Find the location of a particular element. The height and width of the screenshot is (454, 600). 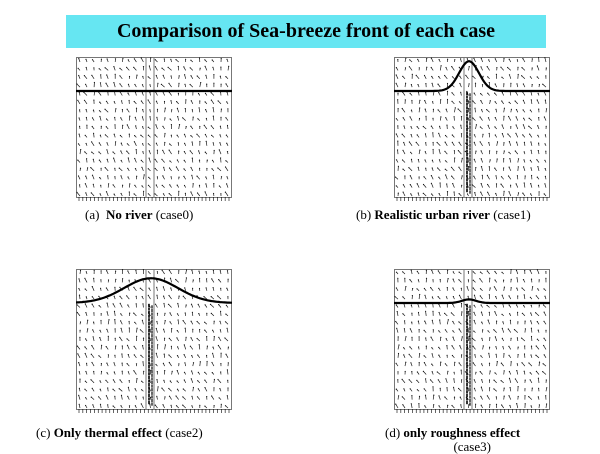

caption-label-bold: No river is located at coordinates (129, 214).